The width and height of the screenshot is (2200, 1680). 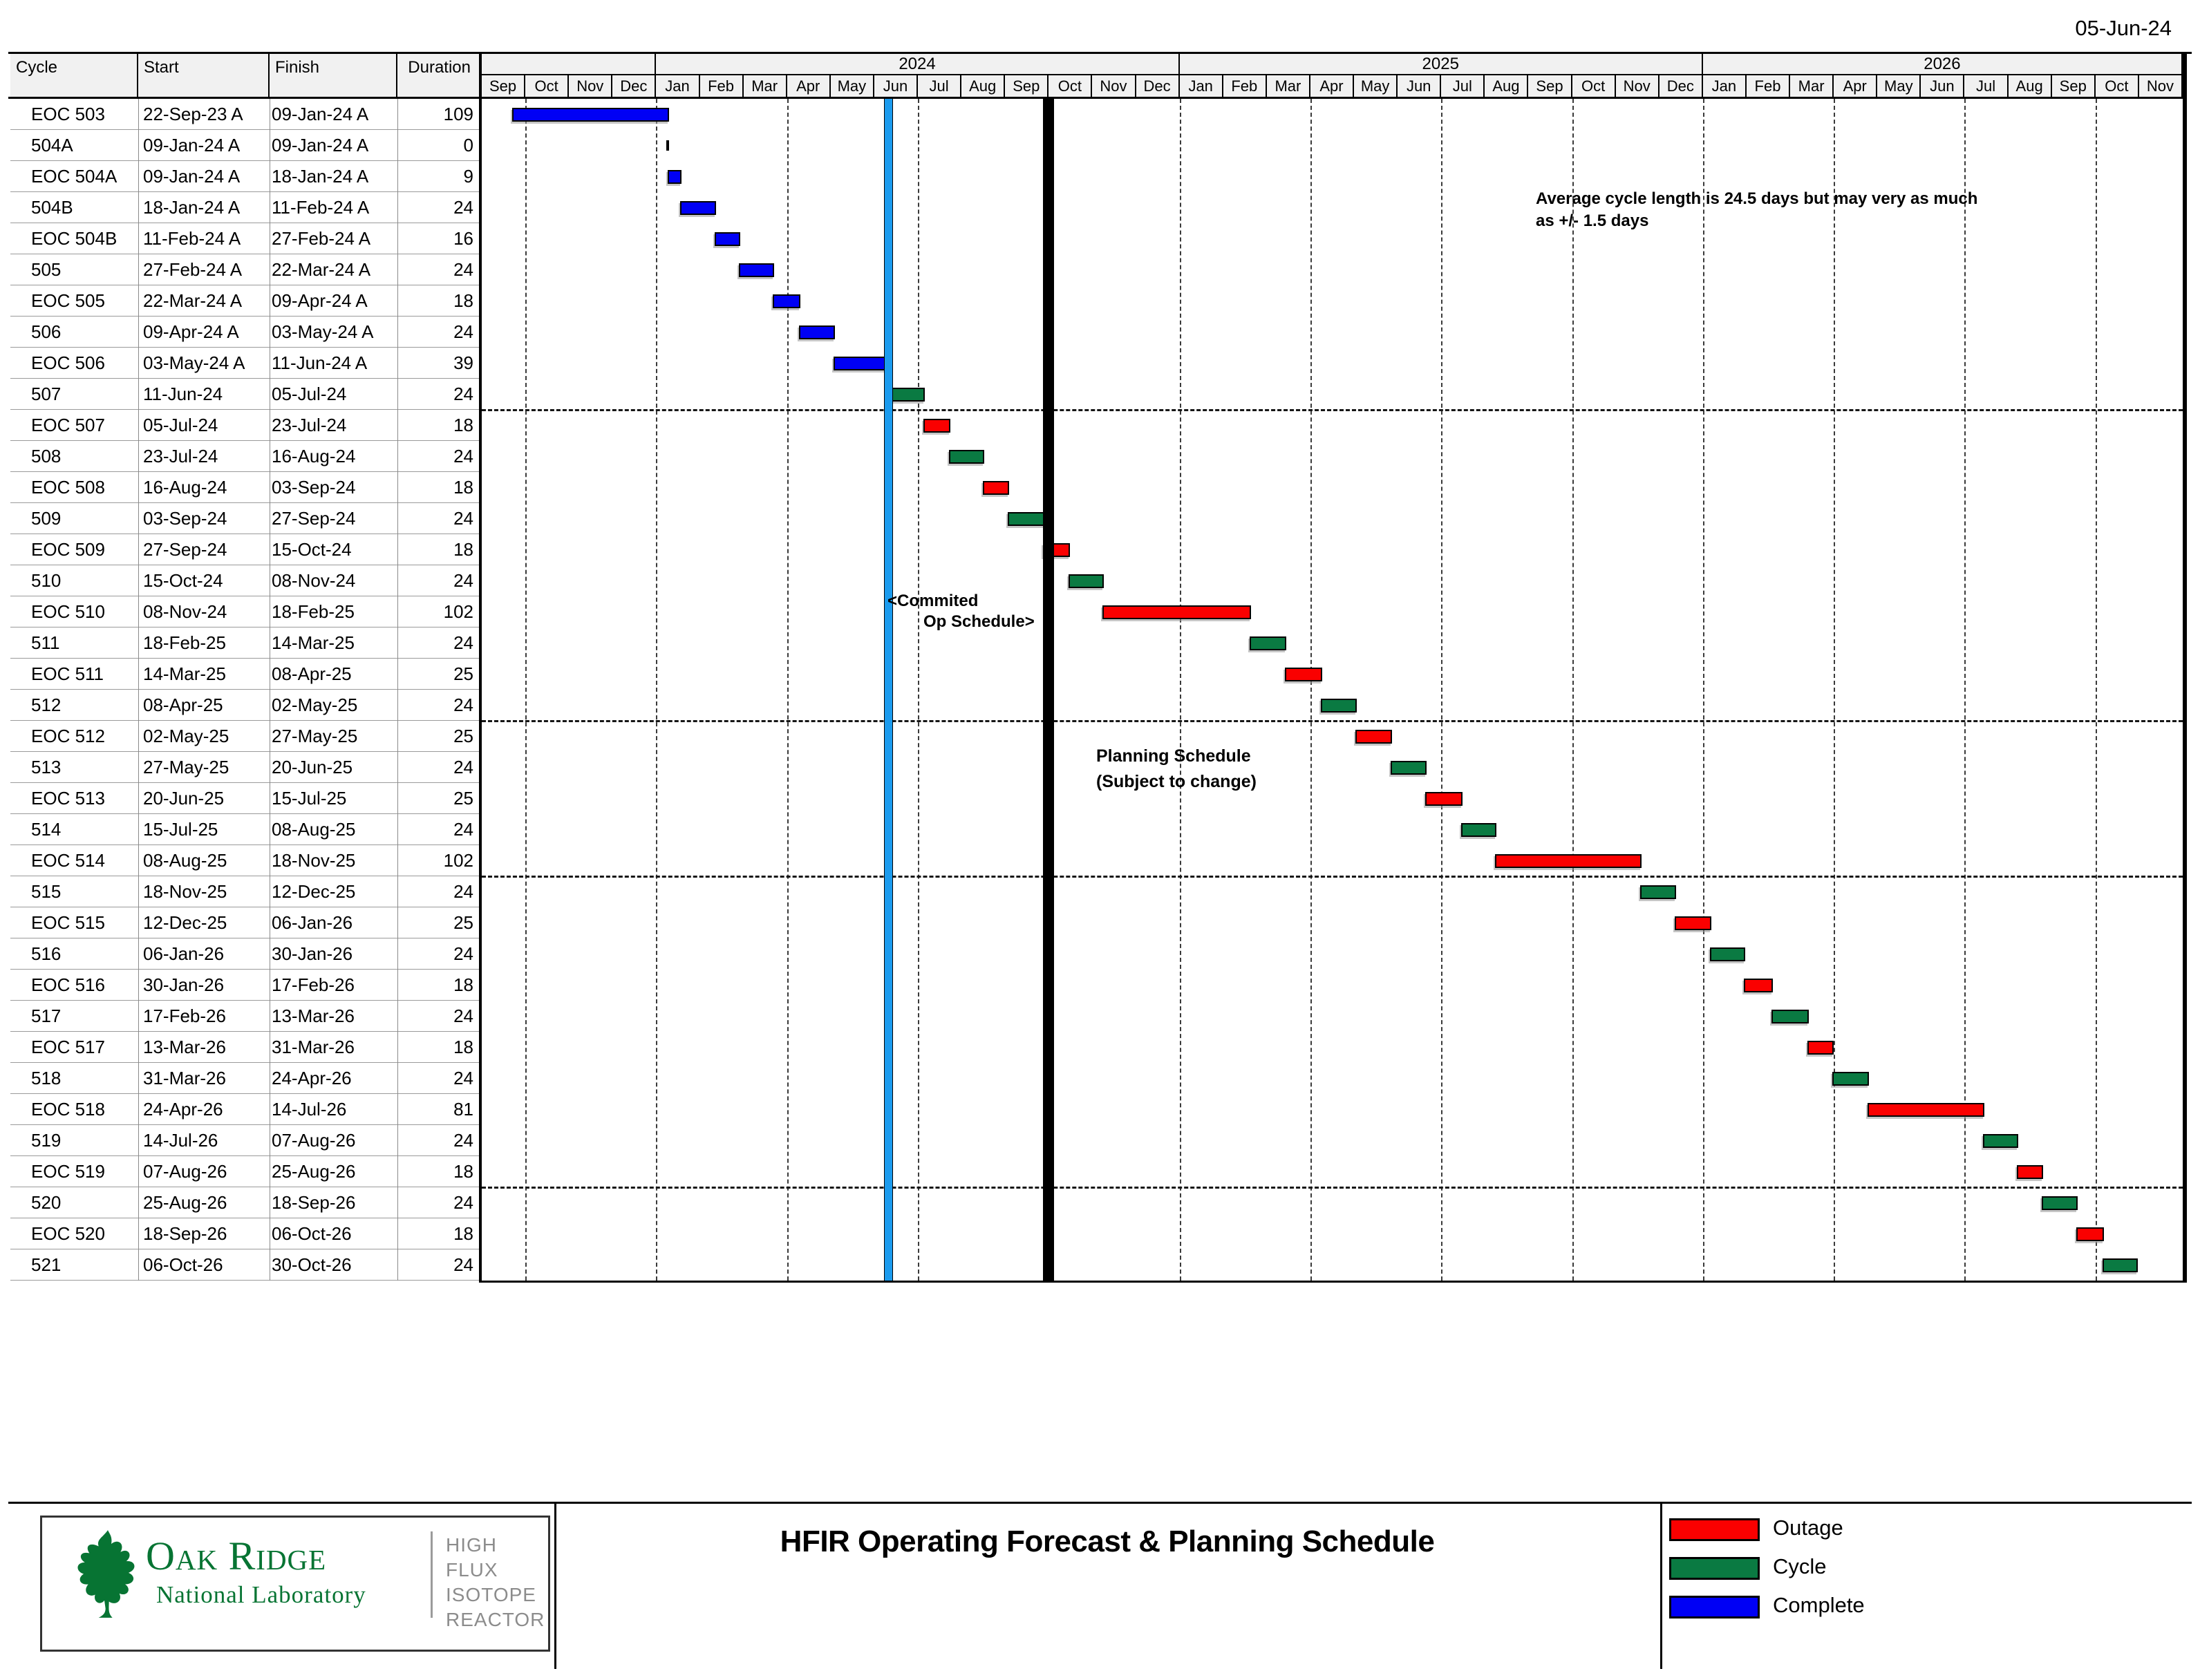 I want to click on cycle-cell: EOC 511, so click(x=67, y=673).